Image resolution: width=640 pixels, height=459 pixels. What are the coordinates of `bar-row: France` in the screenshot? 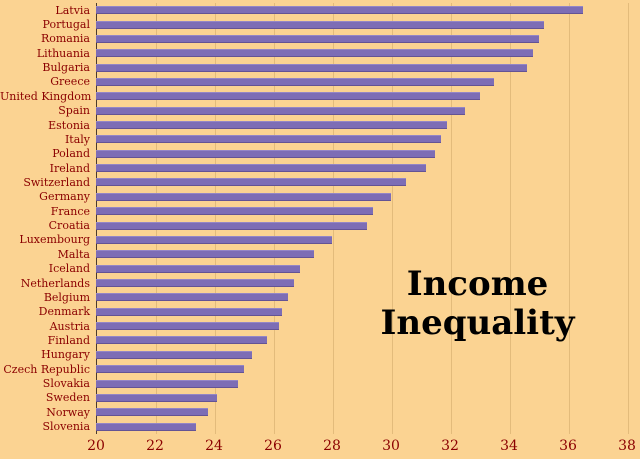 It's located at (320, 211).